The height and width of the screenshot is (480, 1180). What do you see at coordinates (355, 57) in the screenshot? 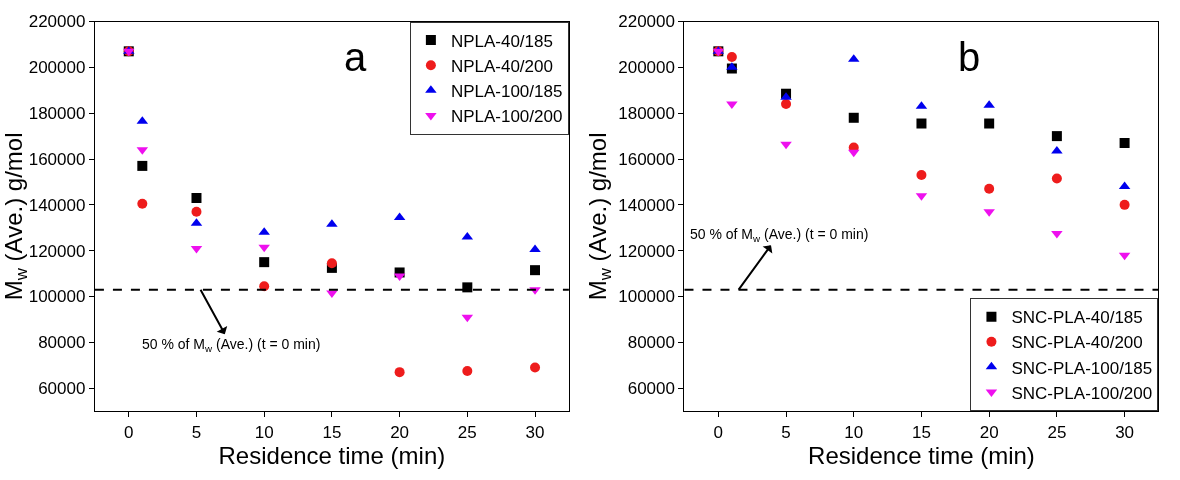
I see `annotation: a` at bounding box center [355, 57].